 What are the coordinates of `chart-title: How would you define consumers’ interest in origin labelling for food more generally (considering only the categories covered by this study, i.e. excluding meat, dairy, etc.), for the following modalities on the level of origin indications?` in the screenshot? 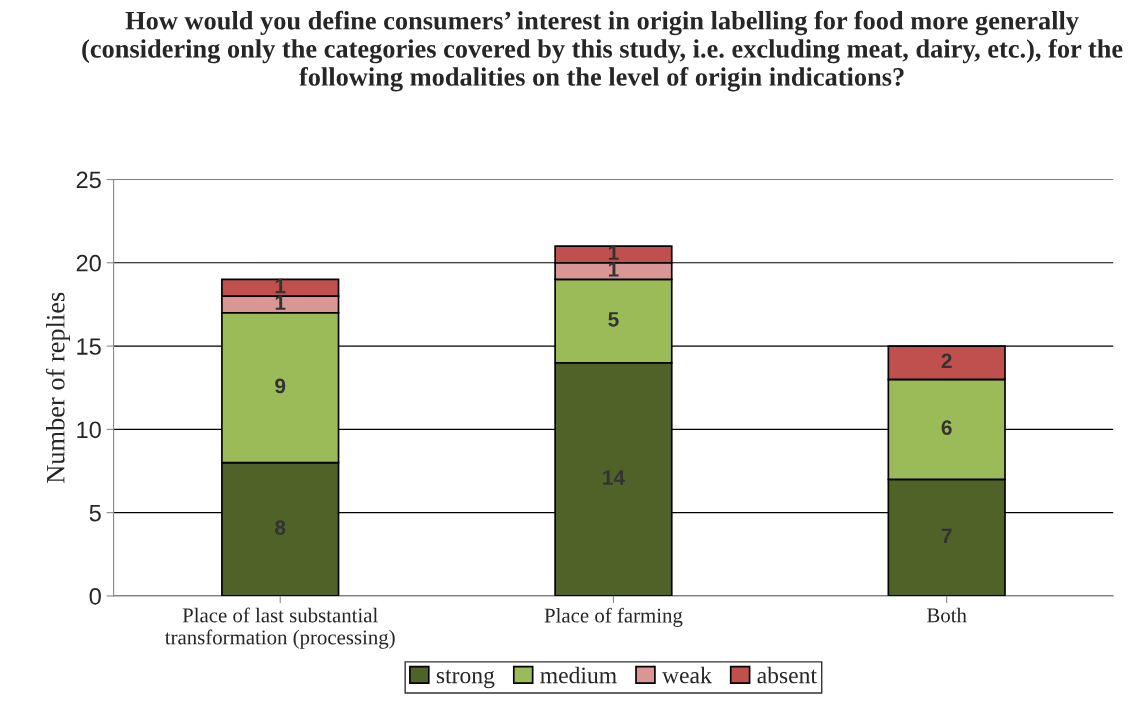 It's located at (602, 51).